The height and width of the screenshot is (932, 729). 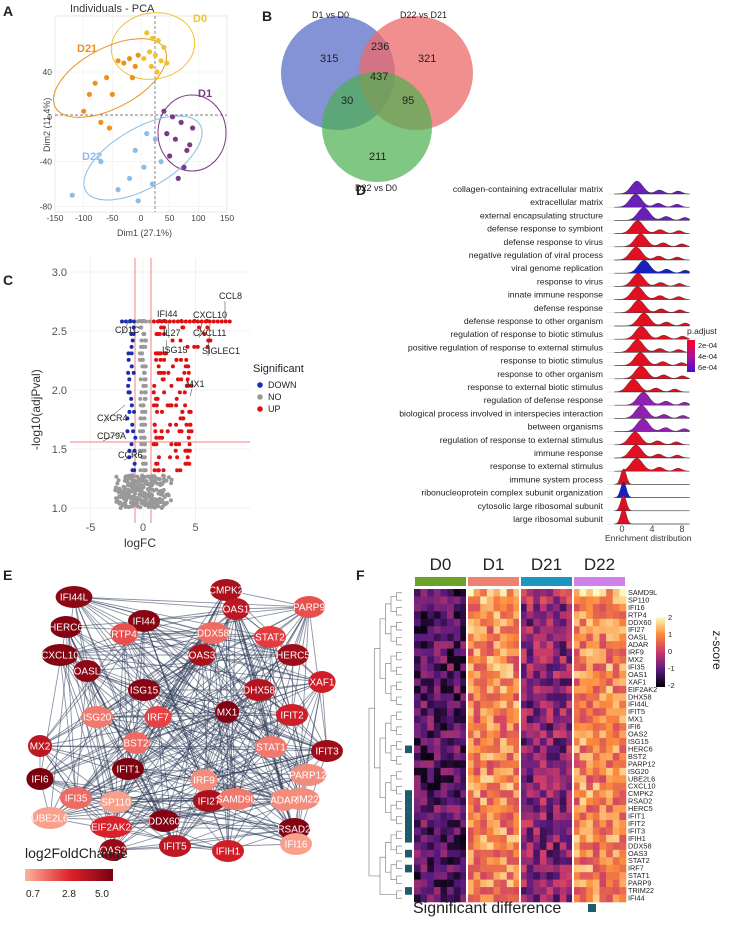 I want to click on ridge-density, so click(x=652, y=293).